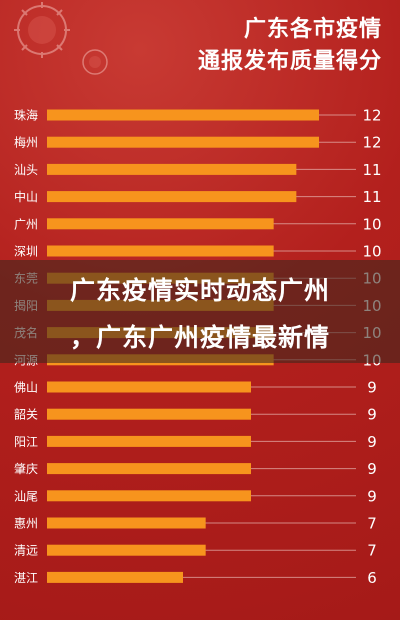 Image resolution: width=400 pixels, height=620 pixels. I want to click on category-label: 肇庆, so click(26, 468).